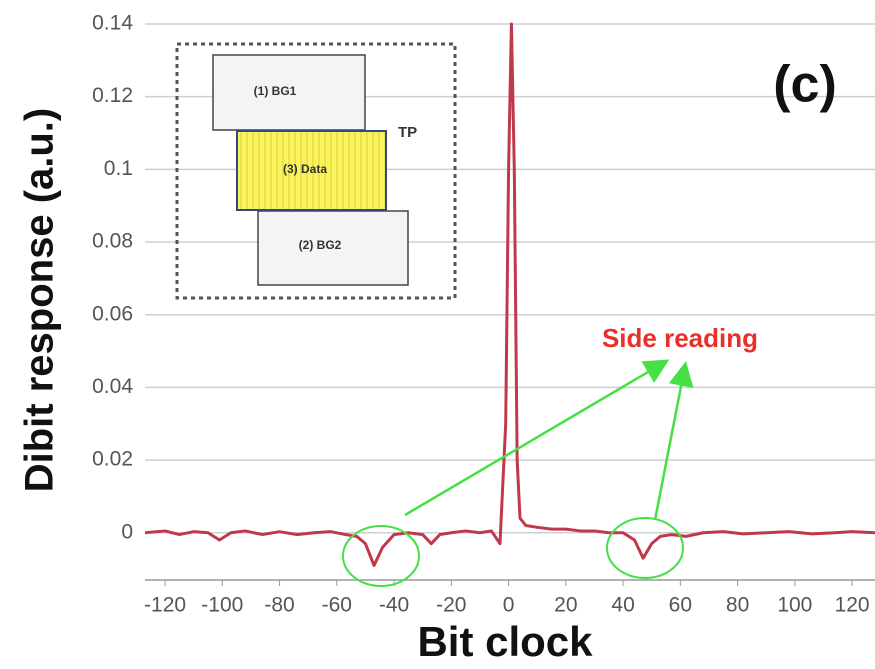 The image size is (875, 669). I want to click on y-tick-label: 0.02, so click(112, 459).